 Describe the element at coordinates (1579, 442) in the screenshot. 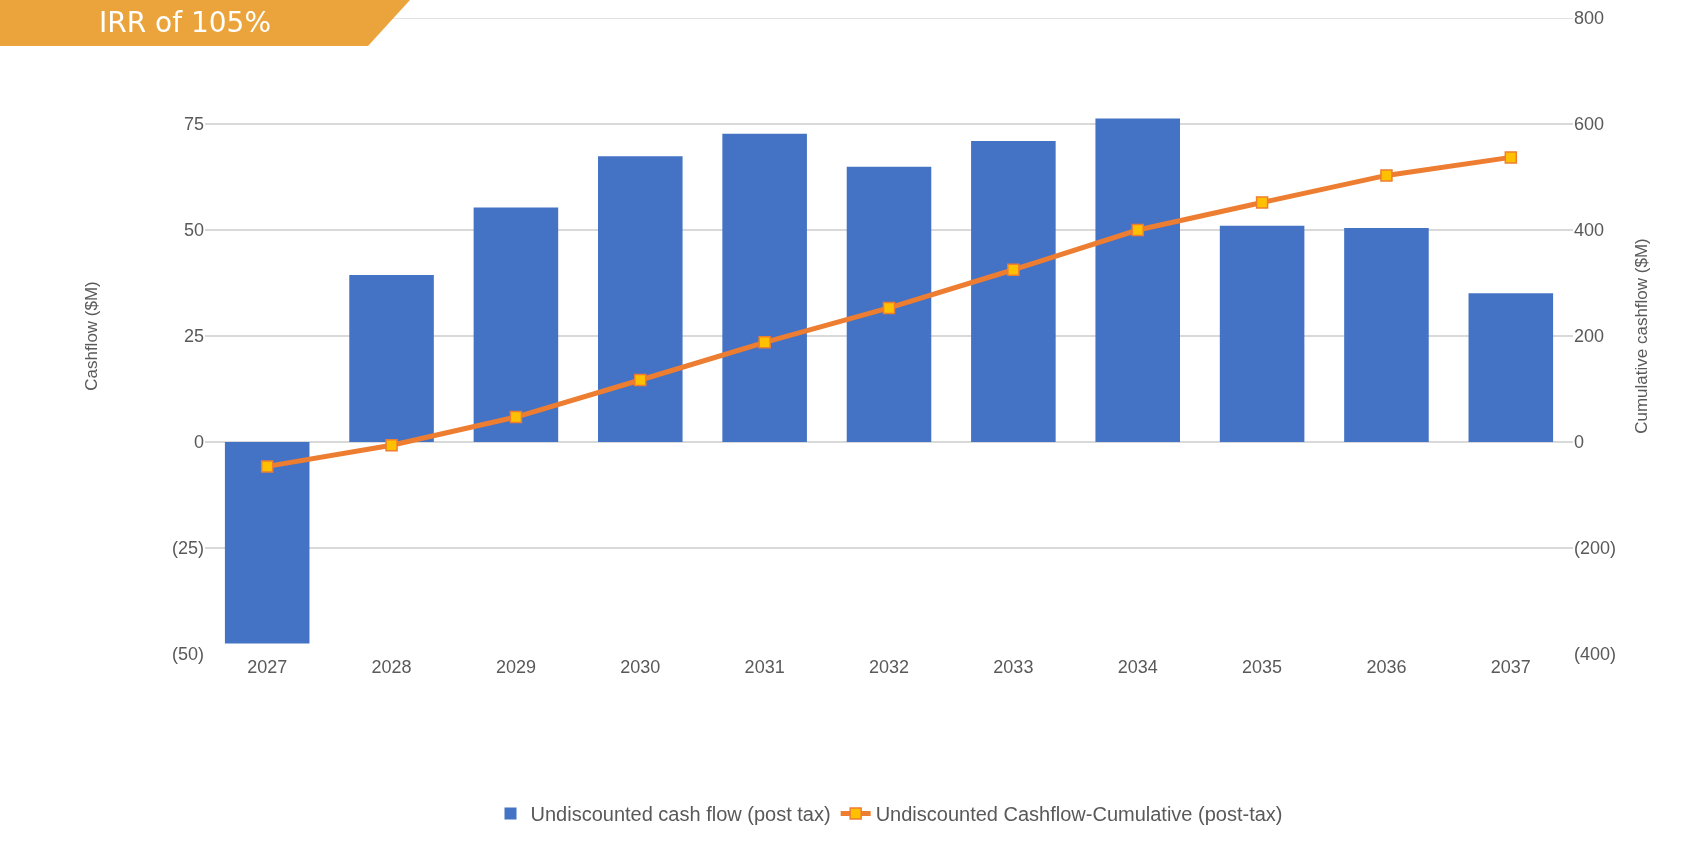

I see `y2-tick-label: 0` at that location.